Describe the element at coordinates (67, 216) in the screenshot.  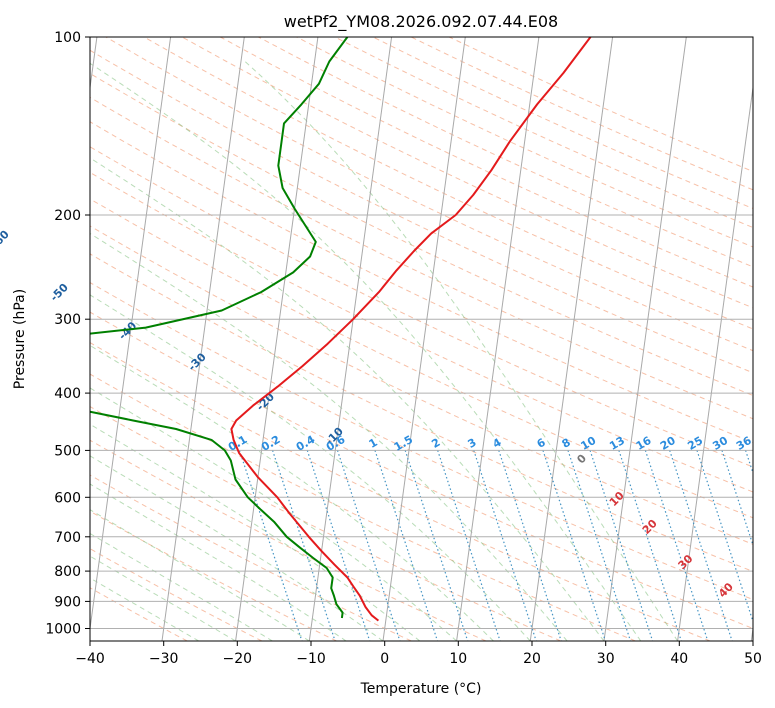
I see `y-tick-label: 200` at that location.